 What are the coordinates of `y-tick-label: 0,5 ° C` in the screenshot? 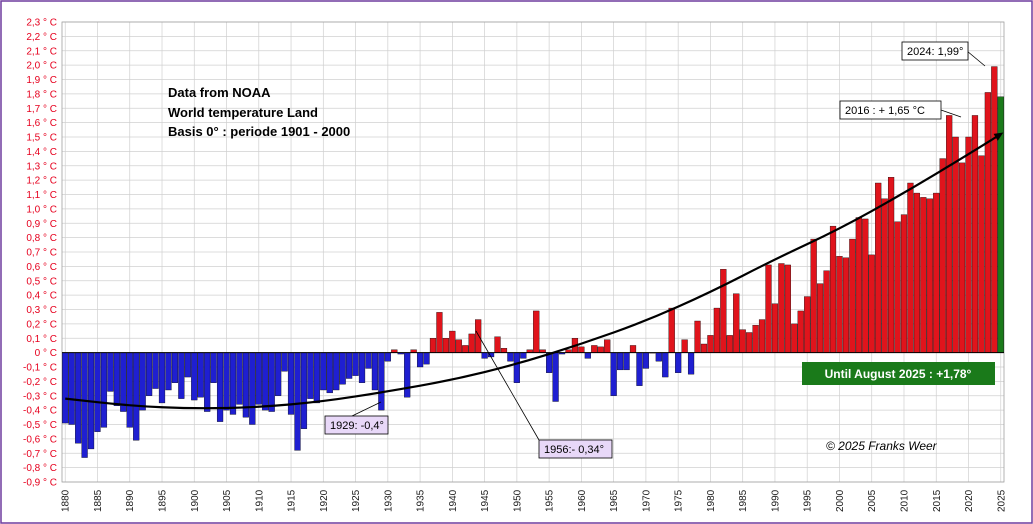 It's located at (41, 281).